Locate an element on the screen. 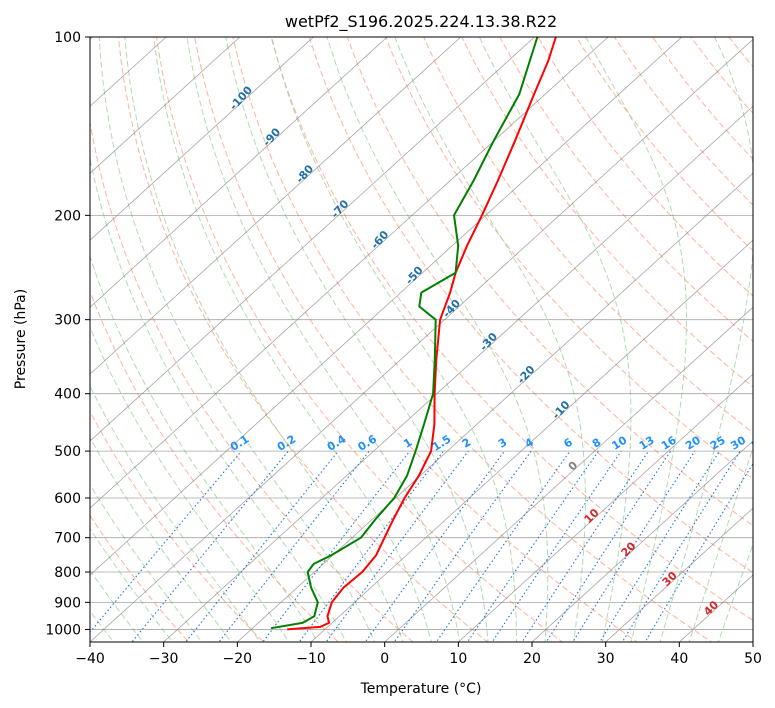 This screenshot has height=708, width=775. x-axis: −40 −30 −20 −10 0 10 20 30 40 50 is located at coordinates (418, 654).